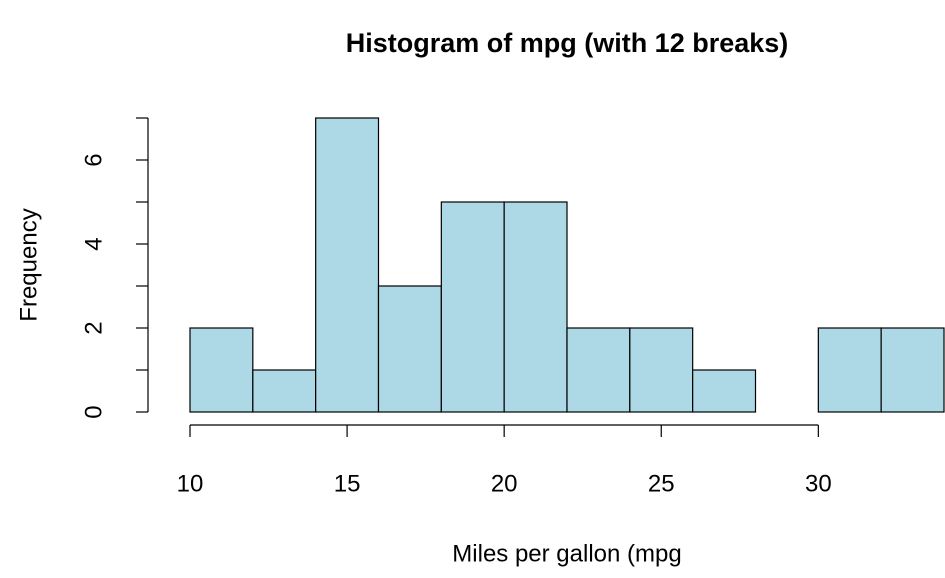  Describe the element at coordinates (818, 483) in the screenshot. I see `x-tick-label: 30` at that location.